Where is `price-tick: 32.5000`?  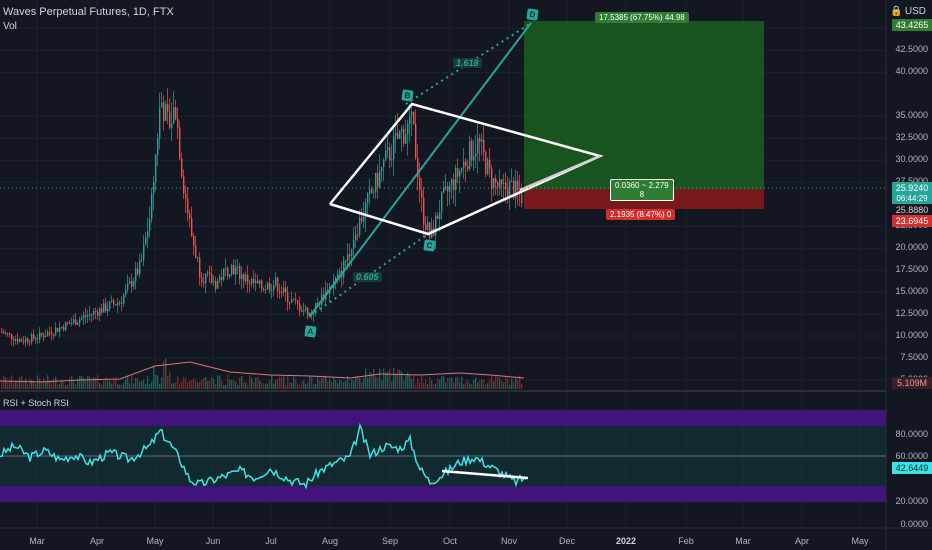 price-tick: 32.5000 is located at coordinates (911, 137).